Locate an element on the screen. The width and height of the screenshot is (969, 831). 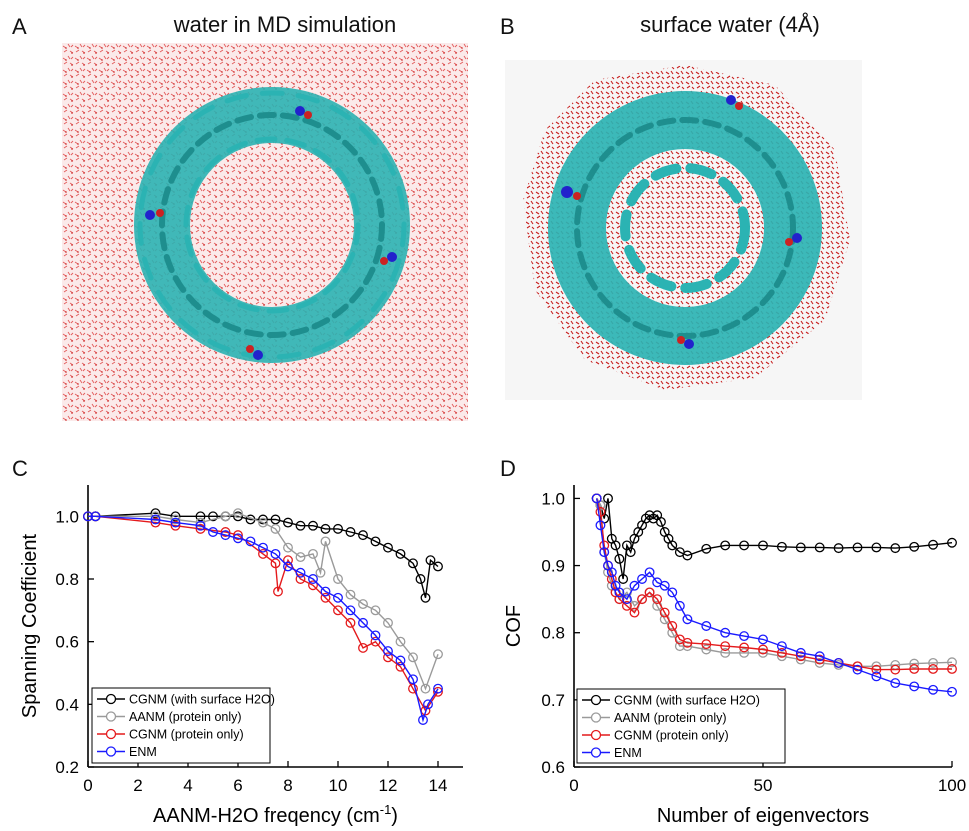
legend-label: CGNM (with surface H2O) is located at coordinates (202, 700).